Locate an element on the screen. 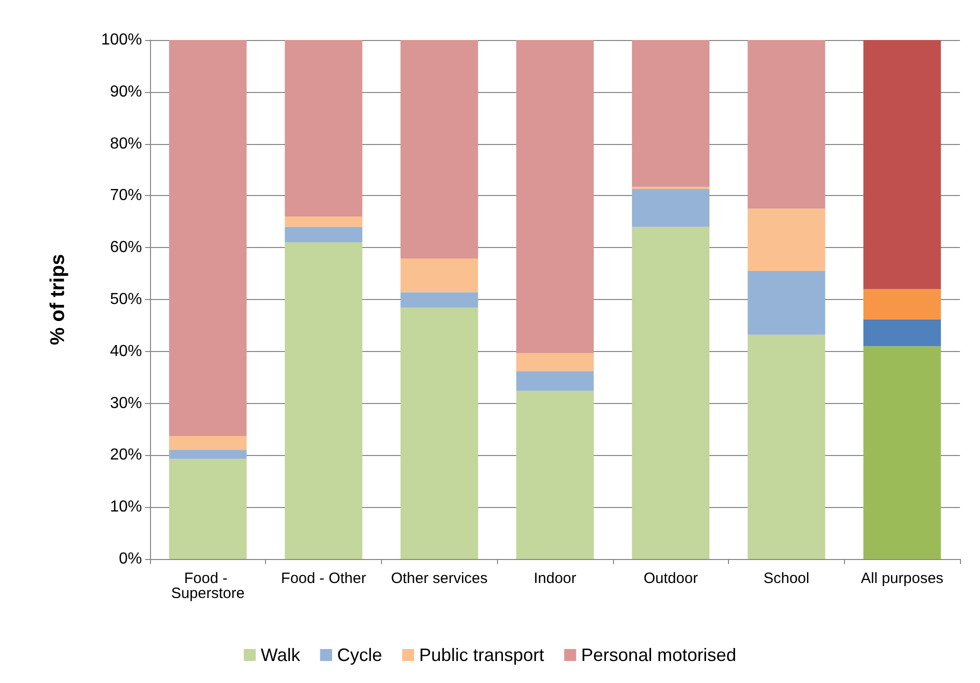  x-tick-label: All purposes is located at coordinates (902, 578).